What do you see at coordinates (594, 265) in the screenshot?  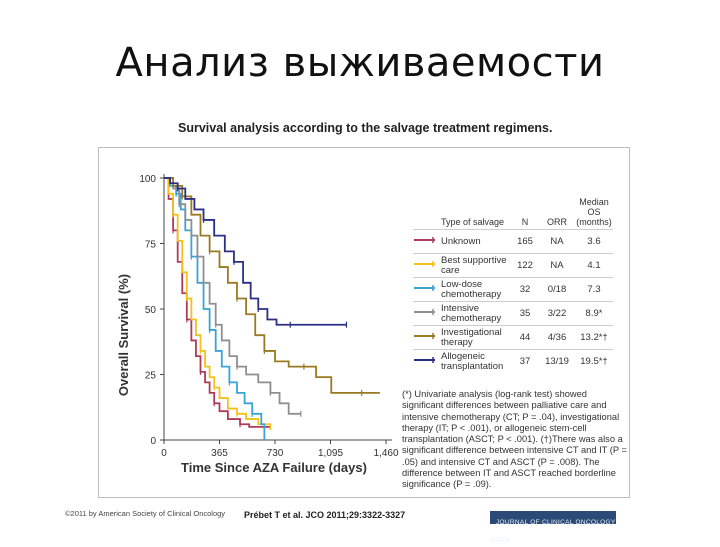 I see `legend-median: 4.1` at bounding box center [594, 265].